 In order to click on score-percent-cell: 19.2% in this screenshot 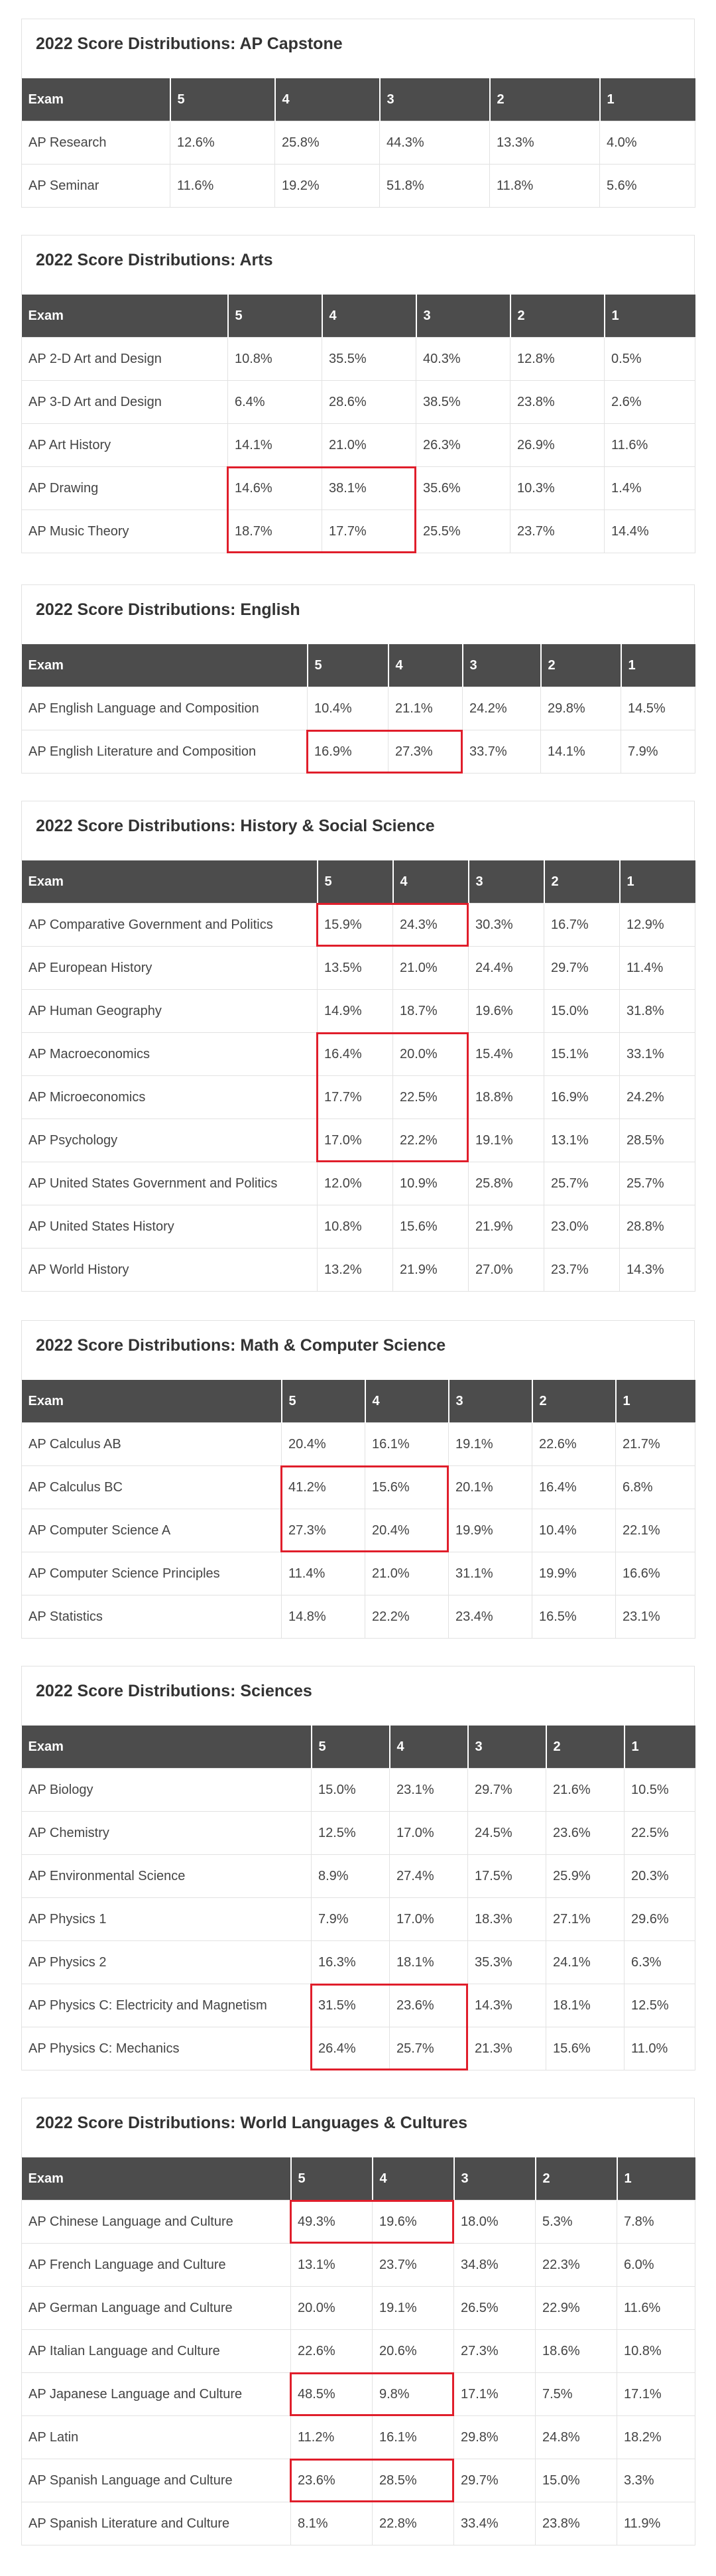, I will do `click(327, 186)`.